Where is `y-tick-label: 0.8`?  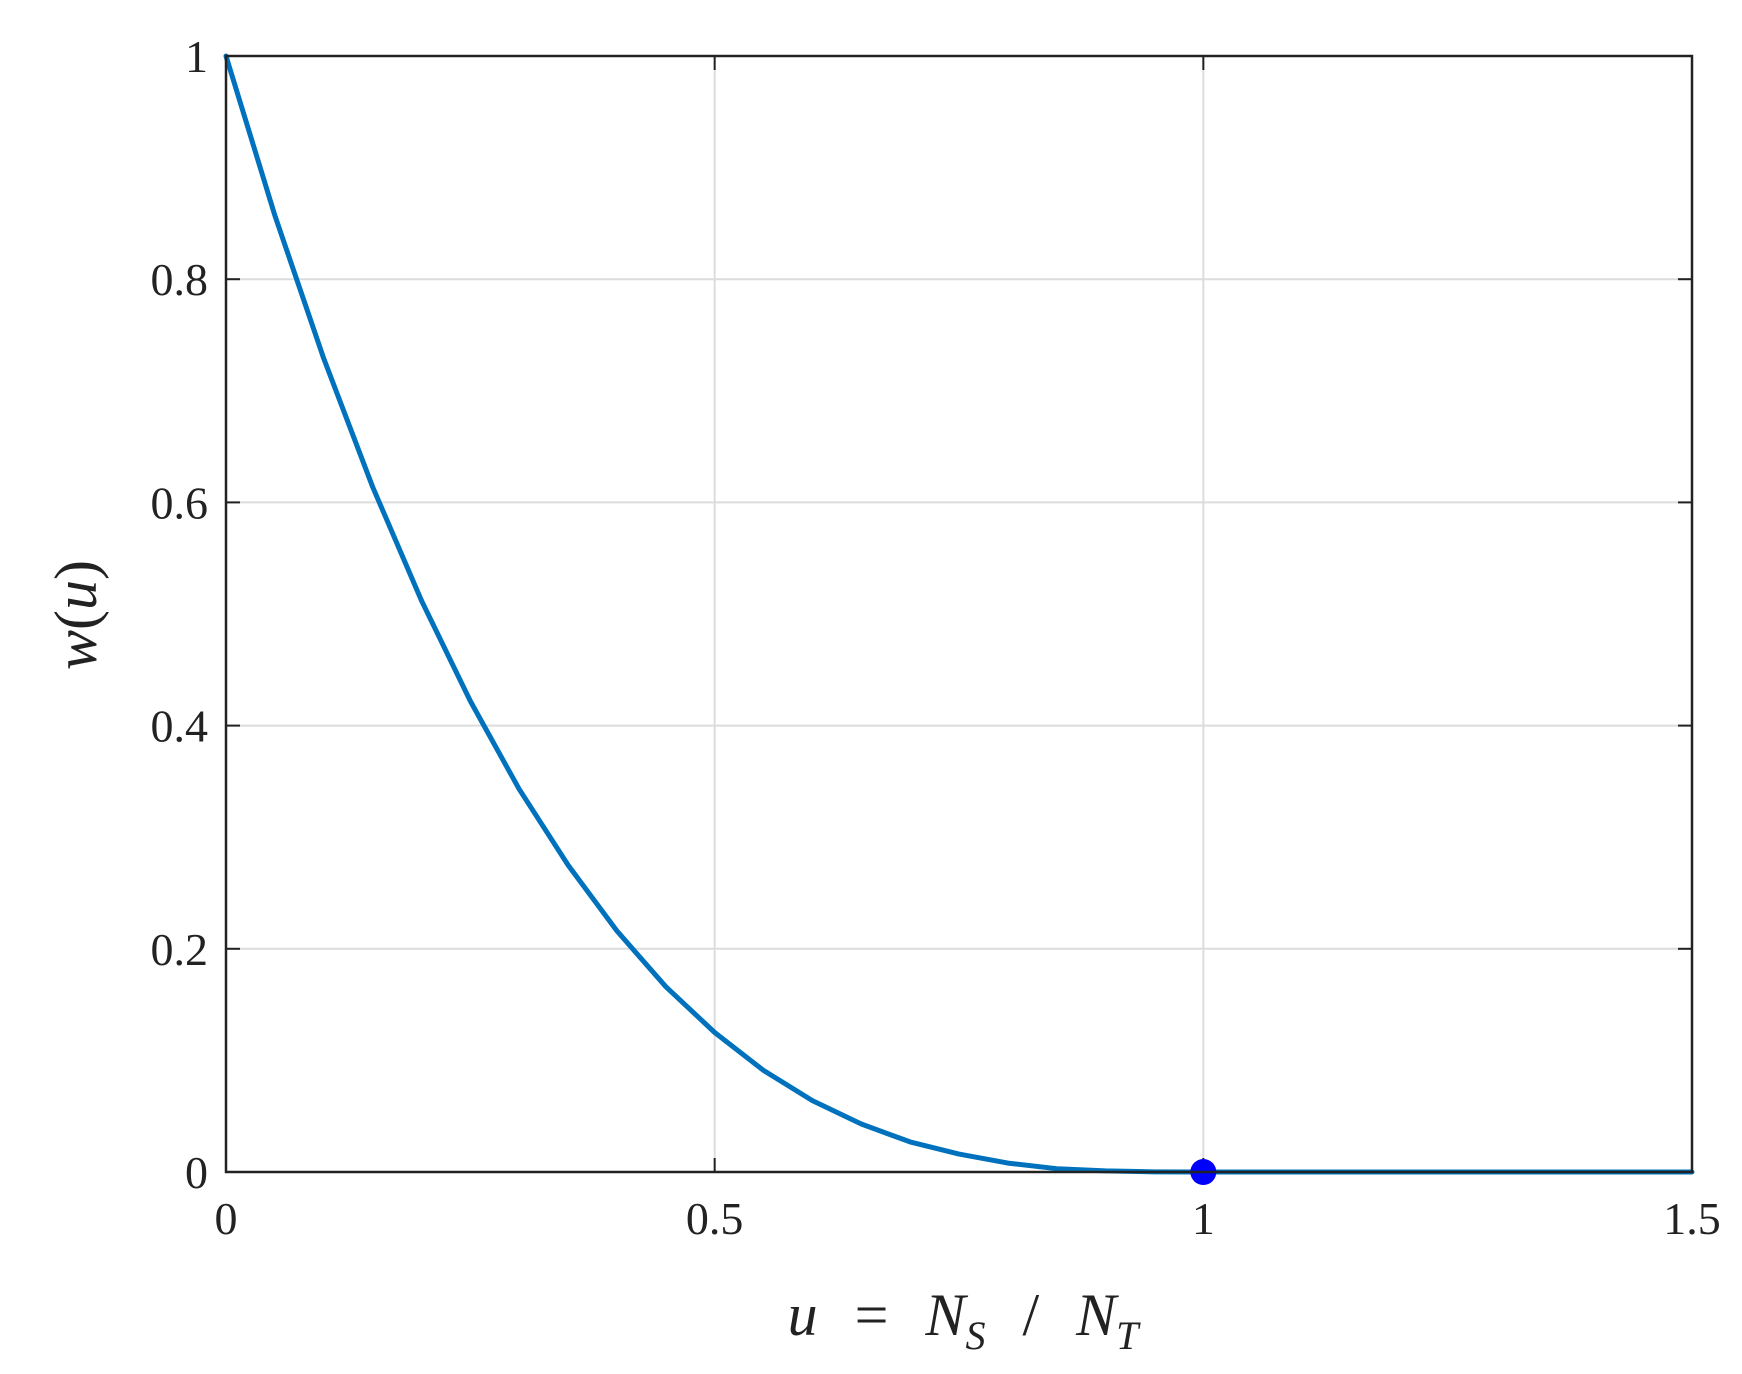 y-tick-label: 0.8 is located at coordinates (180, 279).